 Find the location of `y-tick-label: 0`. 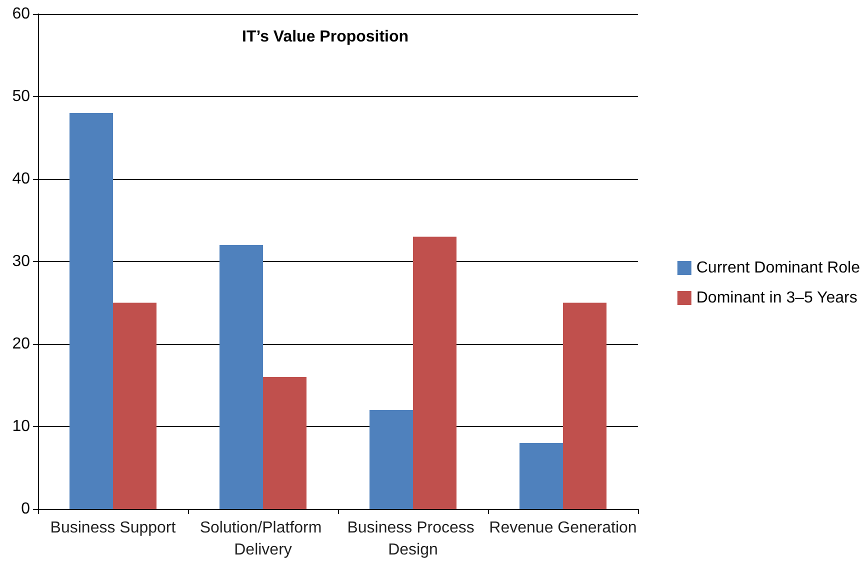

y-tick-label: 0 is located at coordinates (25, 509).